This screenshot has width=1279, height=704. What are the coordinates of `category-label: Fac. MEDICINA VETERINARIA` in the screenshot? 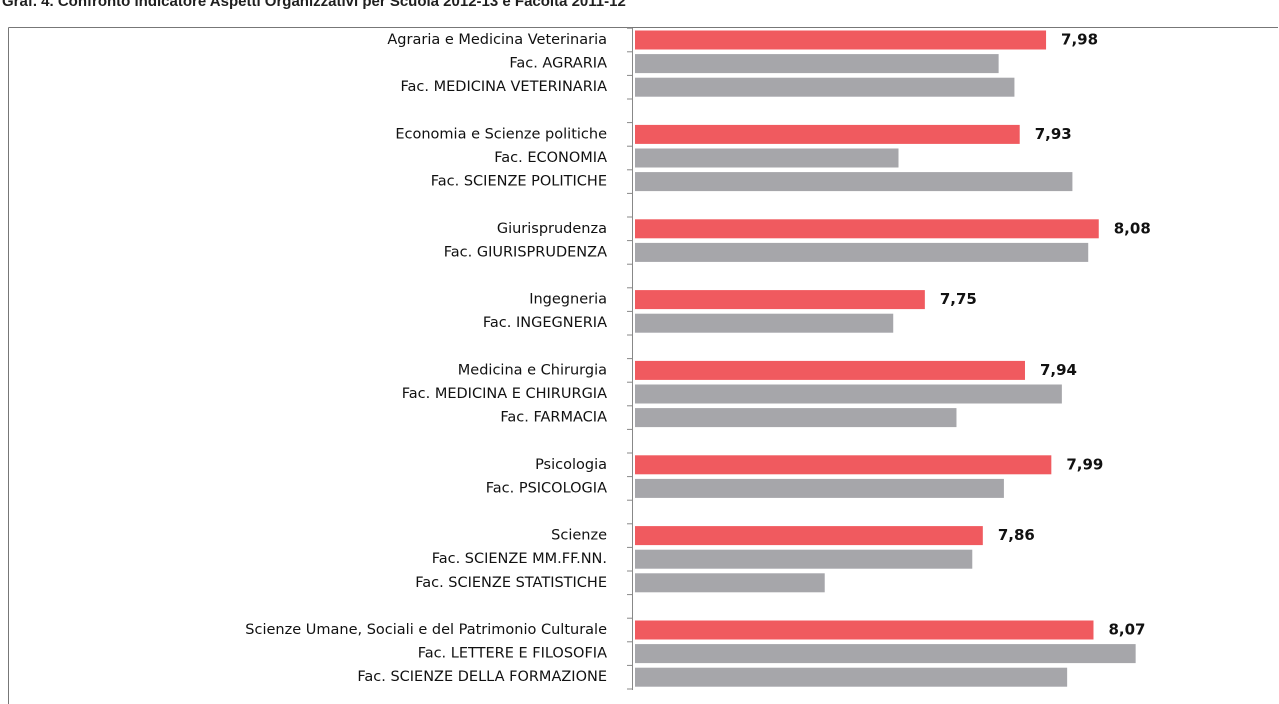 It's located at (504, 87).